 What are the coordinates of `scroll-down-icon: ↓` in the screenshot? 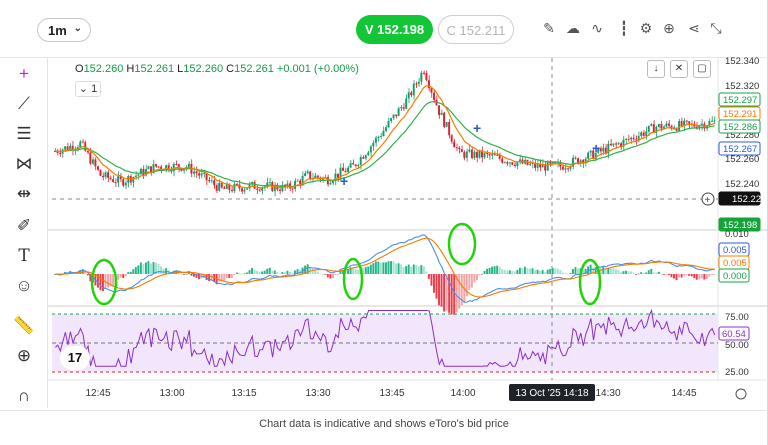 It's located at (656, 69).